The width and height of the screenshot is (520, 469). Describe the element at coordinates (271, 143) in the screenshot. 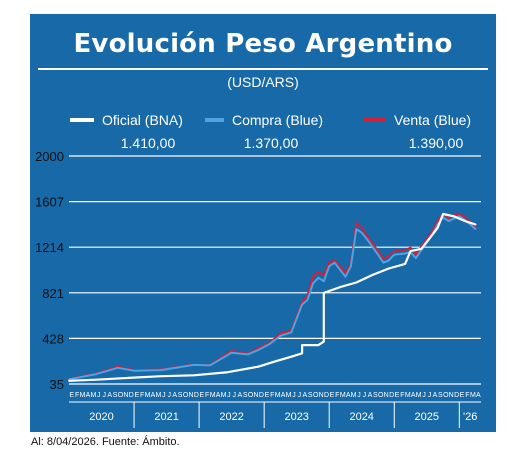

I see `legend-value: 1.370,00` at that location.